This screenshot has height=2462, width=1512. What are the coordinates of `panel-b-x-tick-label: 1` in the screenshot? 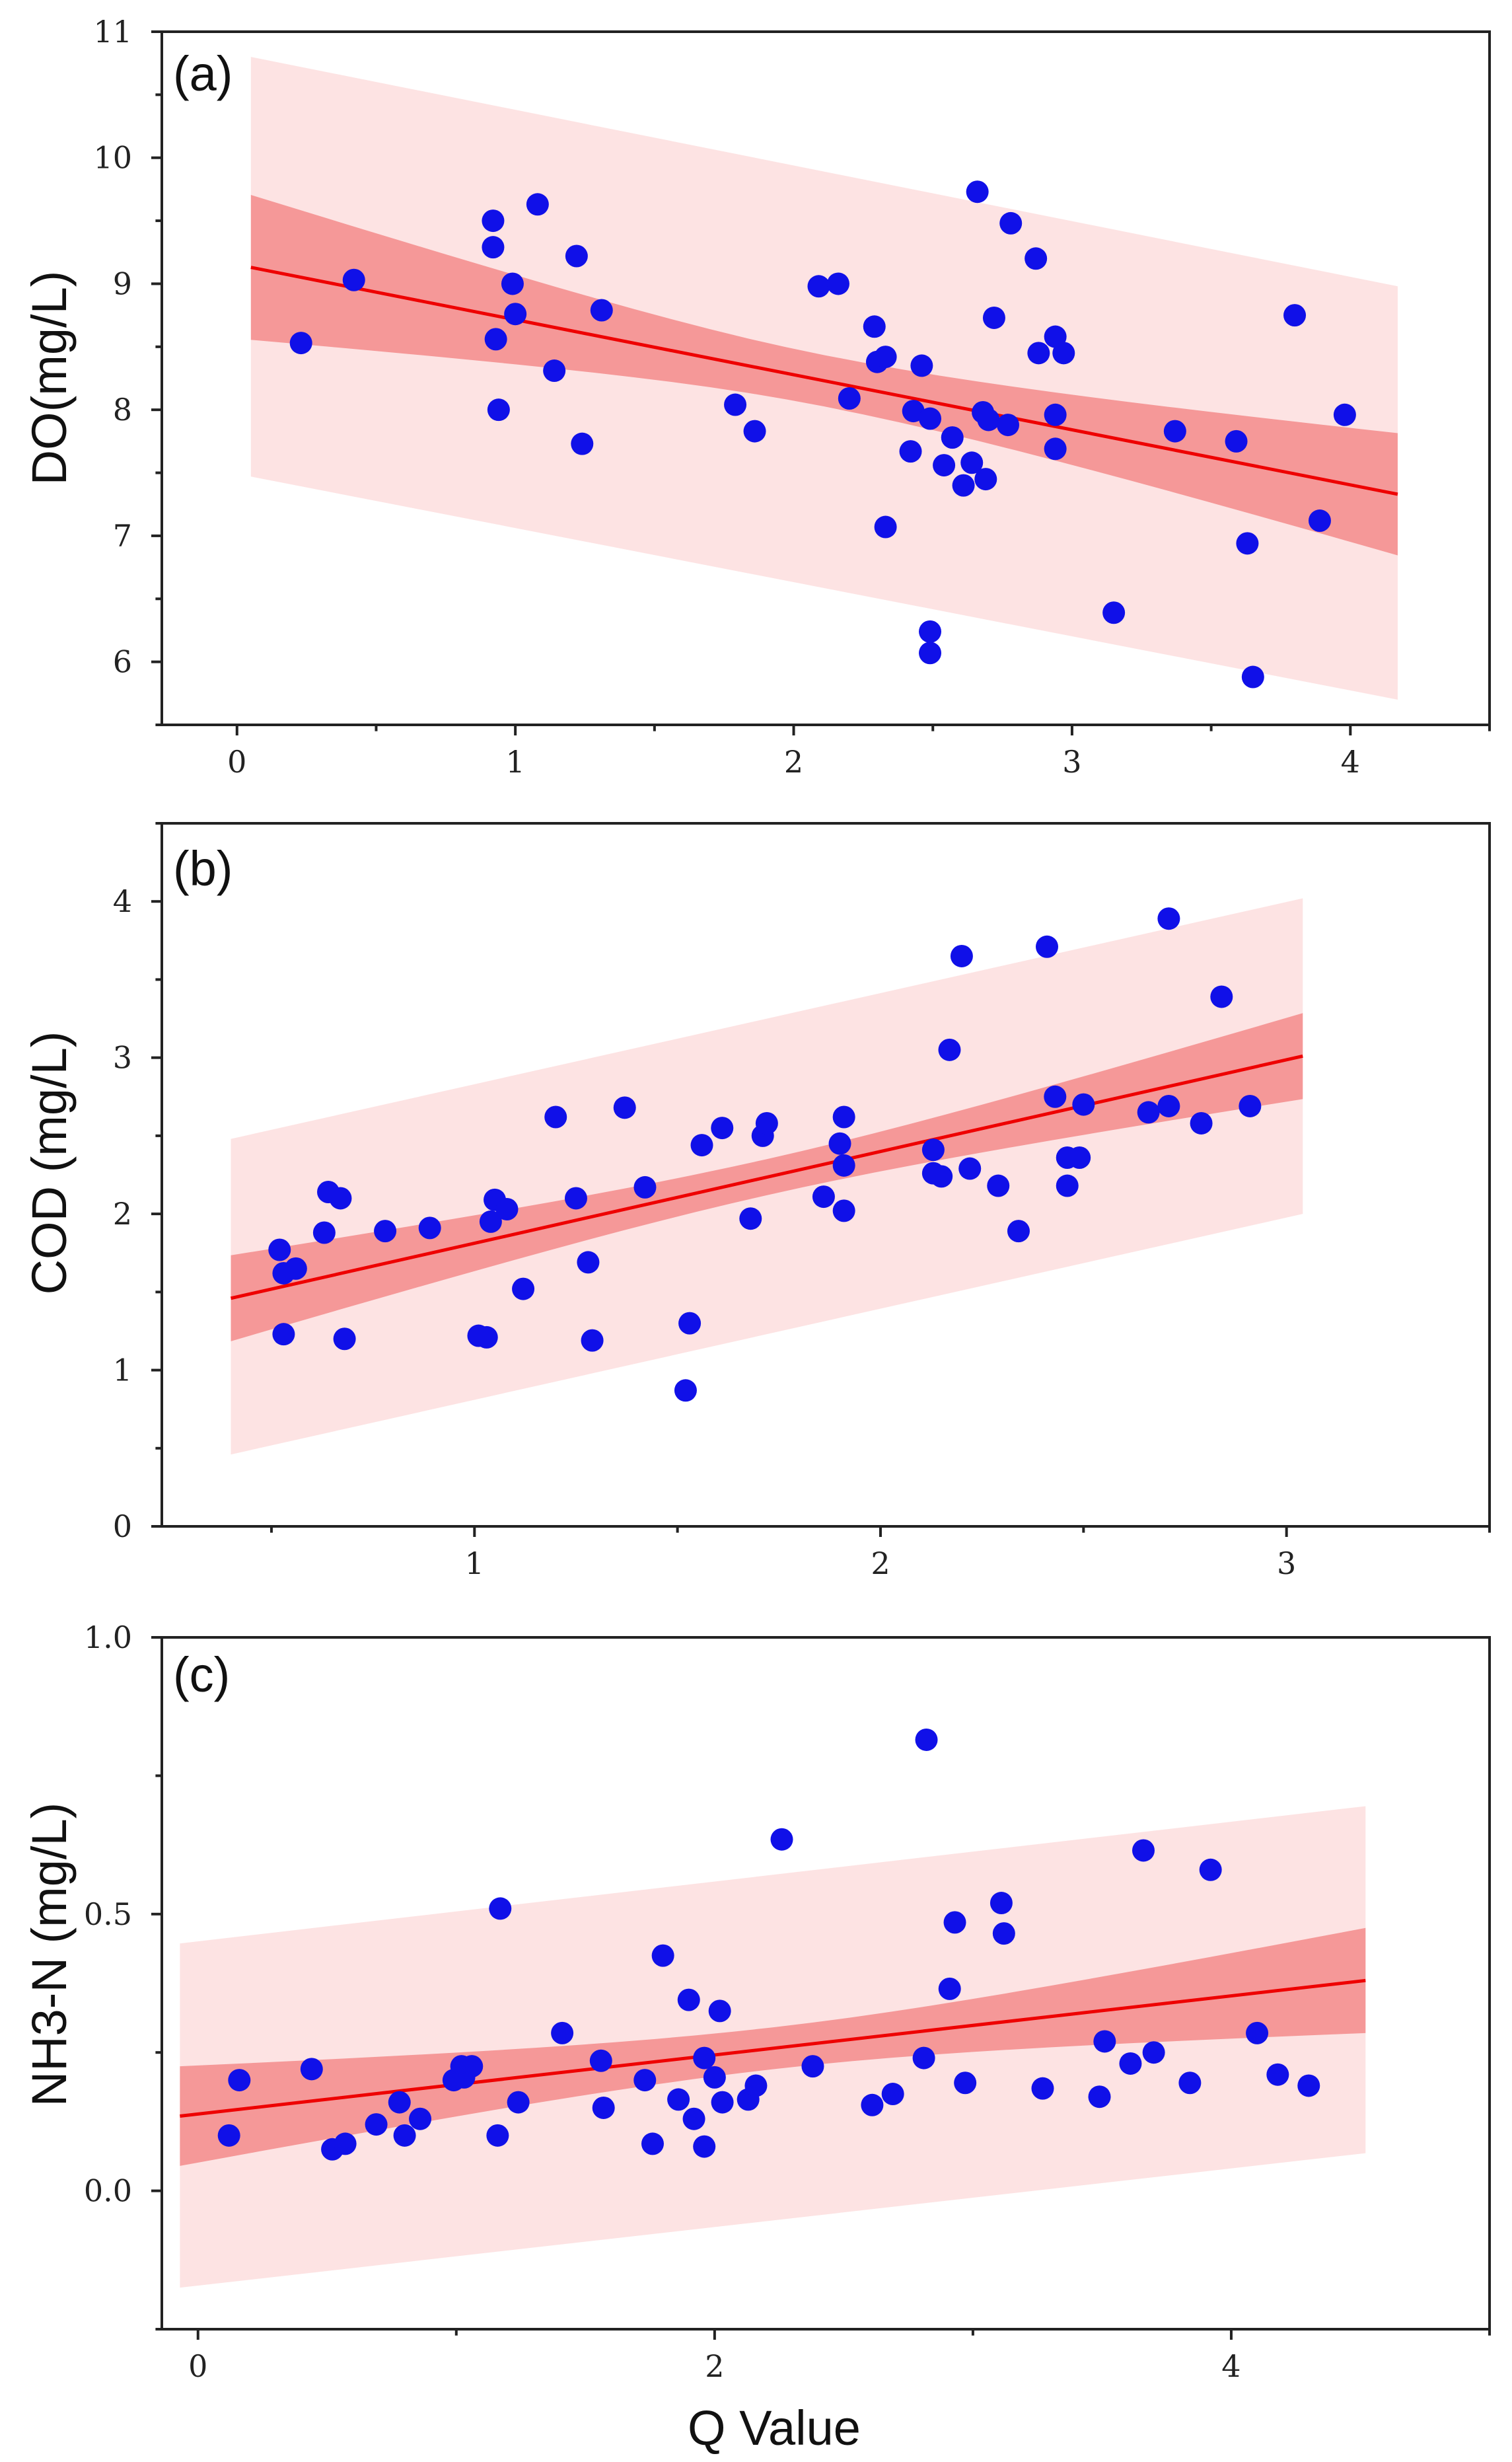 It's located at (474, 1563).